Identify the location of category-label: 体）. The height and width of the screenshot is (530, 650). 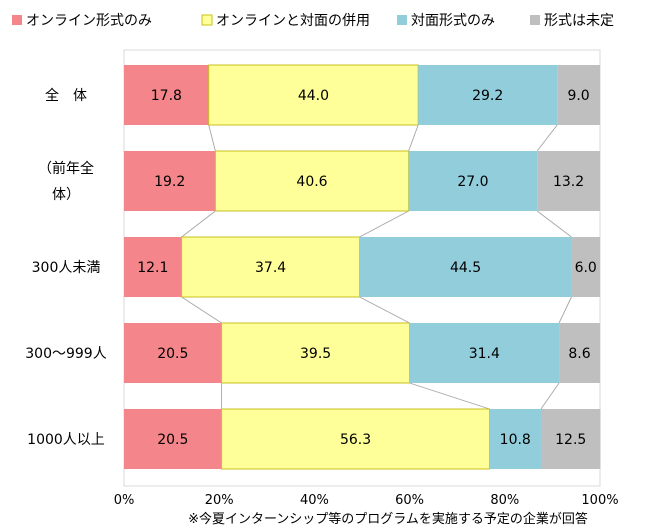
(66, 195).